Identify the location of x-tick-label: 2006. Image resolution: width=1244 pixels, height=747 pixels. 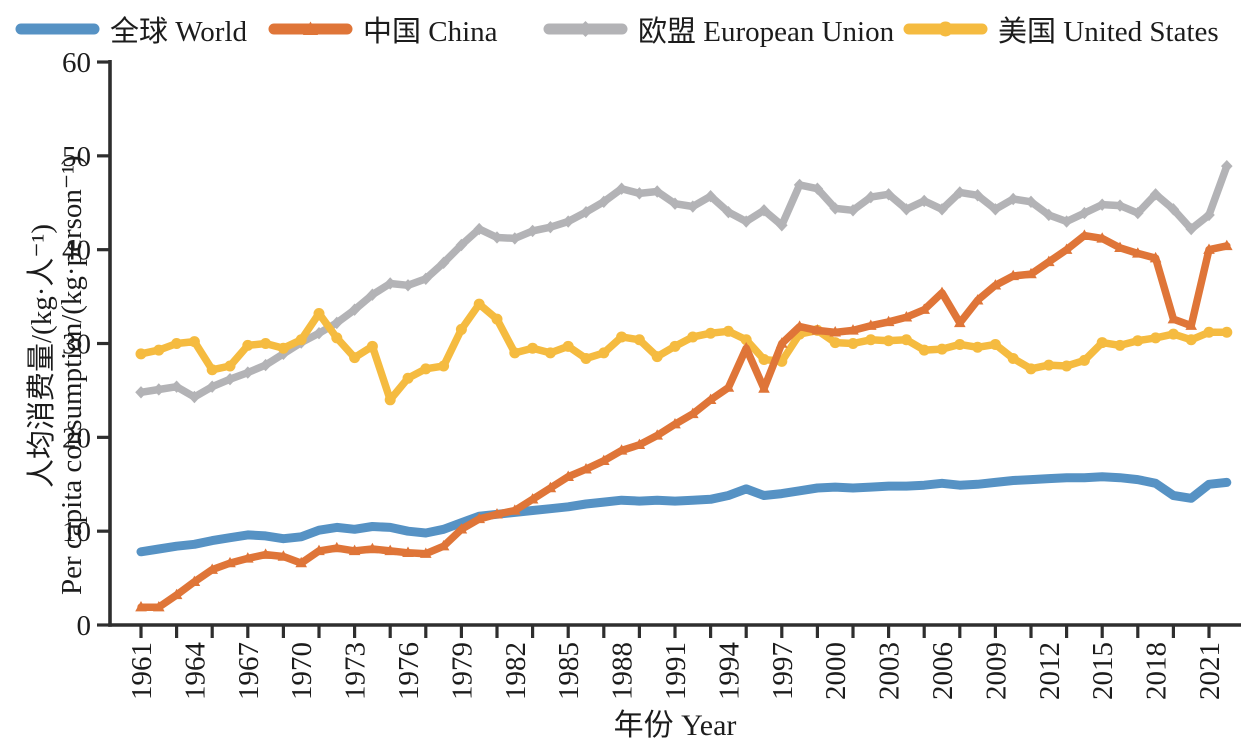
(943, 671).